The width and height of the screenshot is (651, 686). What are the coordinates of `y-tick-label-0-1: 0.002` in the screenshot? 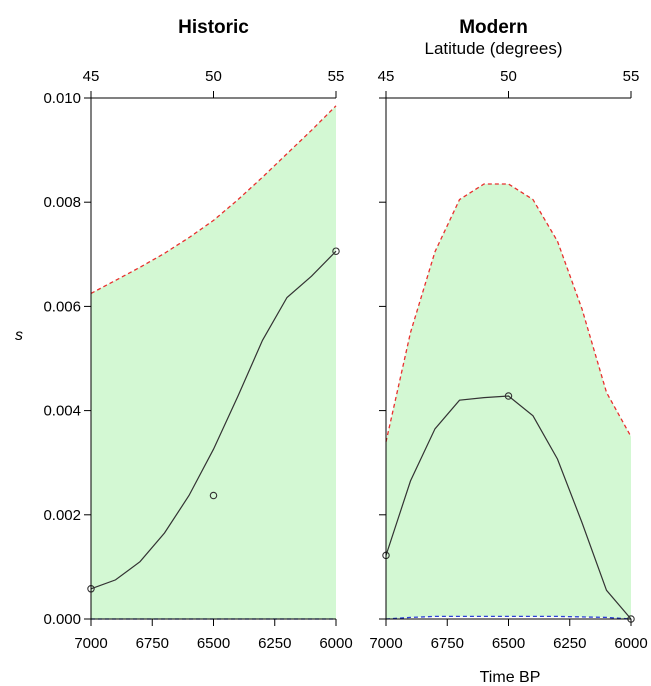 It's located at (62, 515).